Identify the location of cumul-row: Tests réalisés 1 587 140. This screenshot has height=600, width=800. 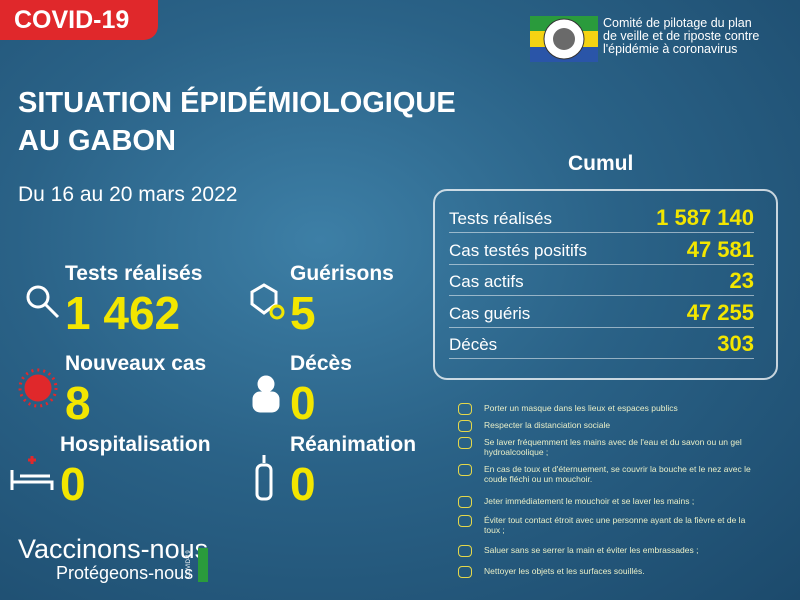
(601, 217).